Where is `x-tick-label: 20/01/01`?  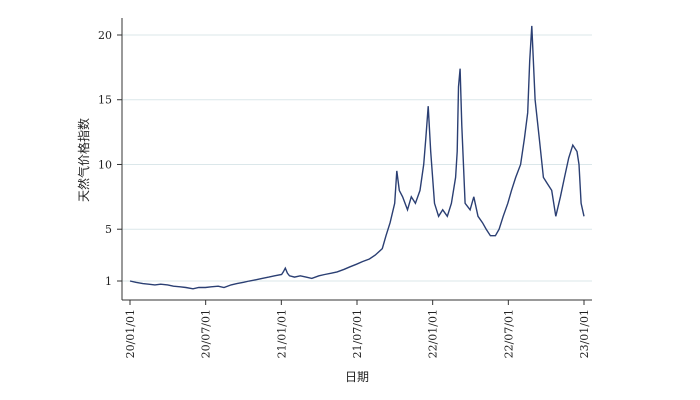
x-tick-label: 20/01/01 is located at coordinates (130, 333).